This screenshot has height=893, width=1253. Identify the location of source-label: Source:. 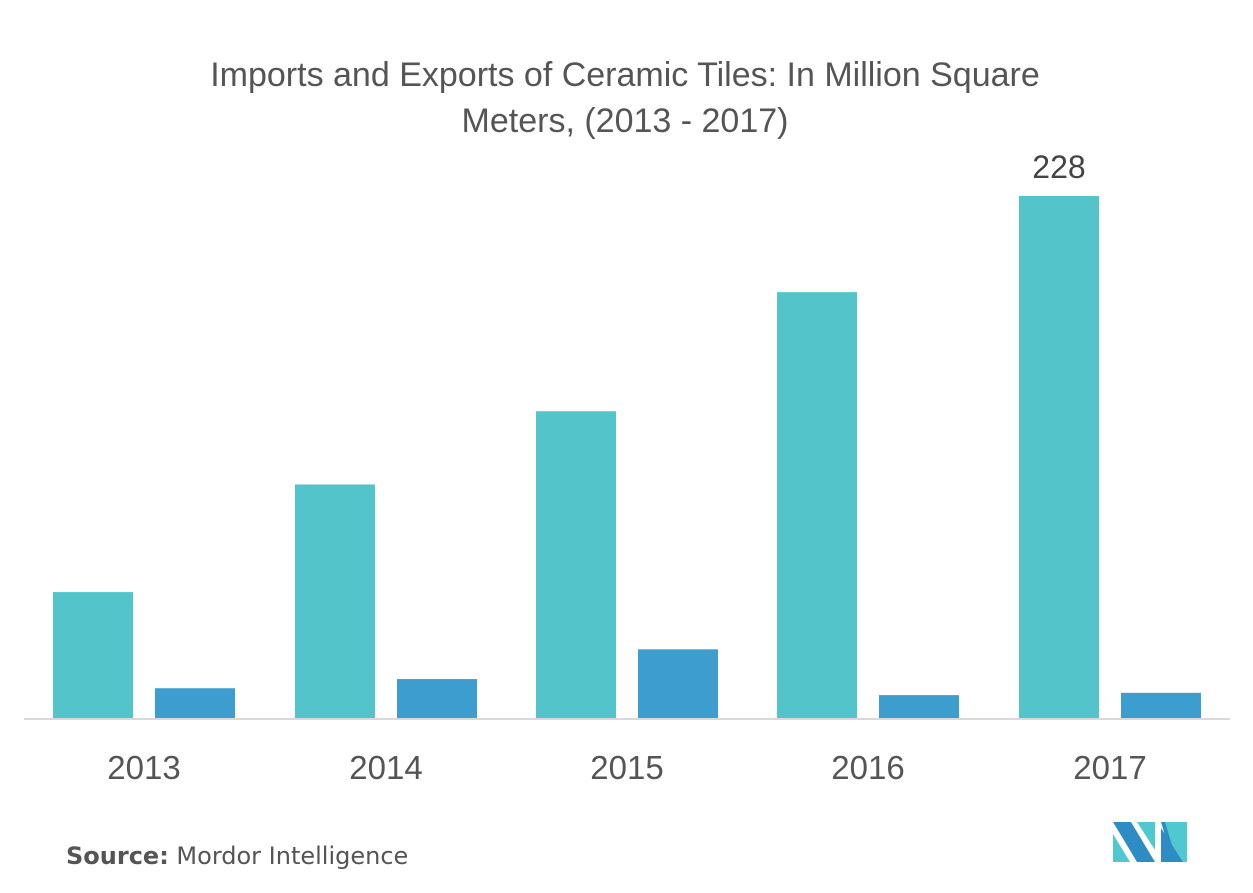
(117, 856).